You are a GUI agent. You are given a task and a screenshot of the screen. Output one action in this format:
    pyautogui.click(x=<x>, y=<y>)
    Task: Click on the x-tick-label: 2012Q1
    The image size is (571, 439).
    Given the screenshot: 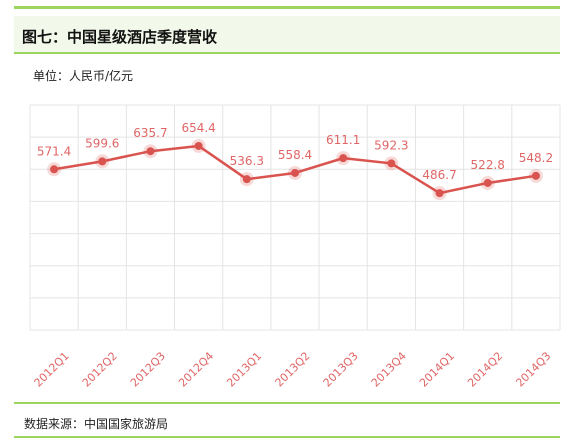 What is the action you would take?
    pyautogui.click(x=52, y=369)
    